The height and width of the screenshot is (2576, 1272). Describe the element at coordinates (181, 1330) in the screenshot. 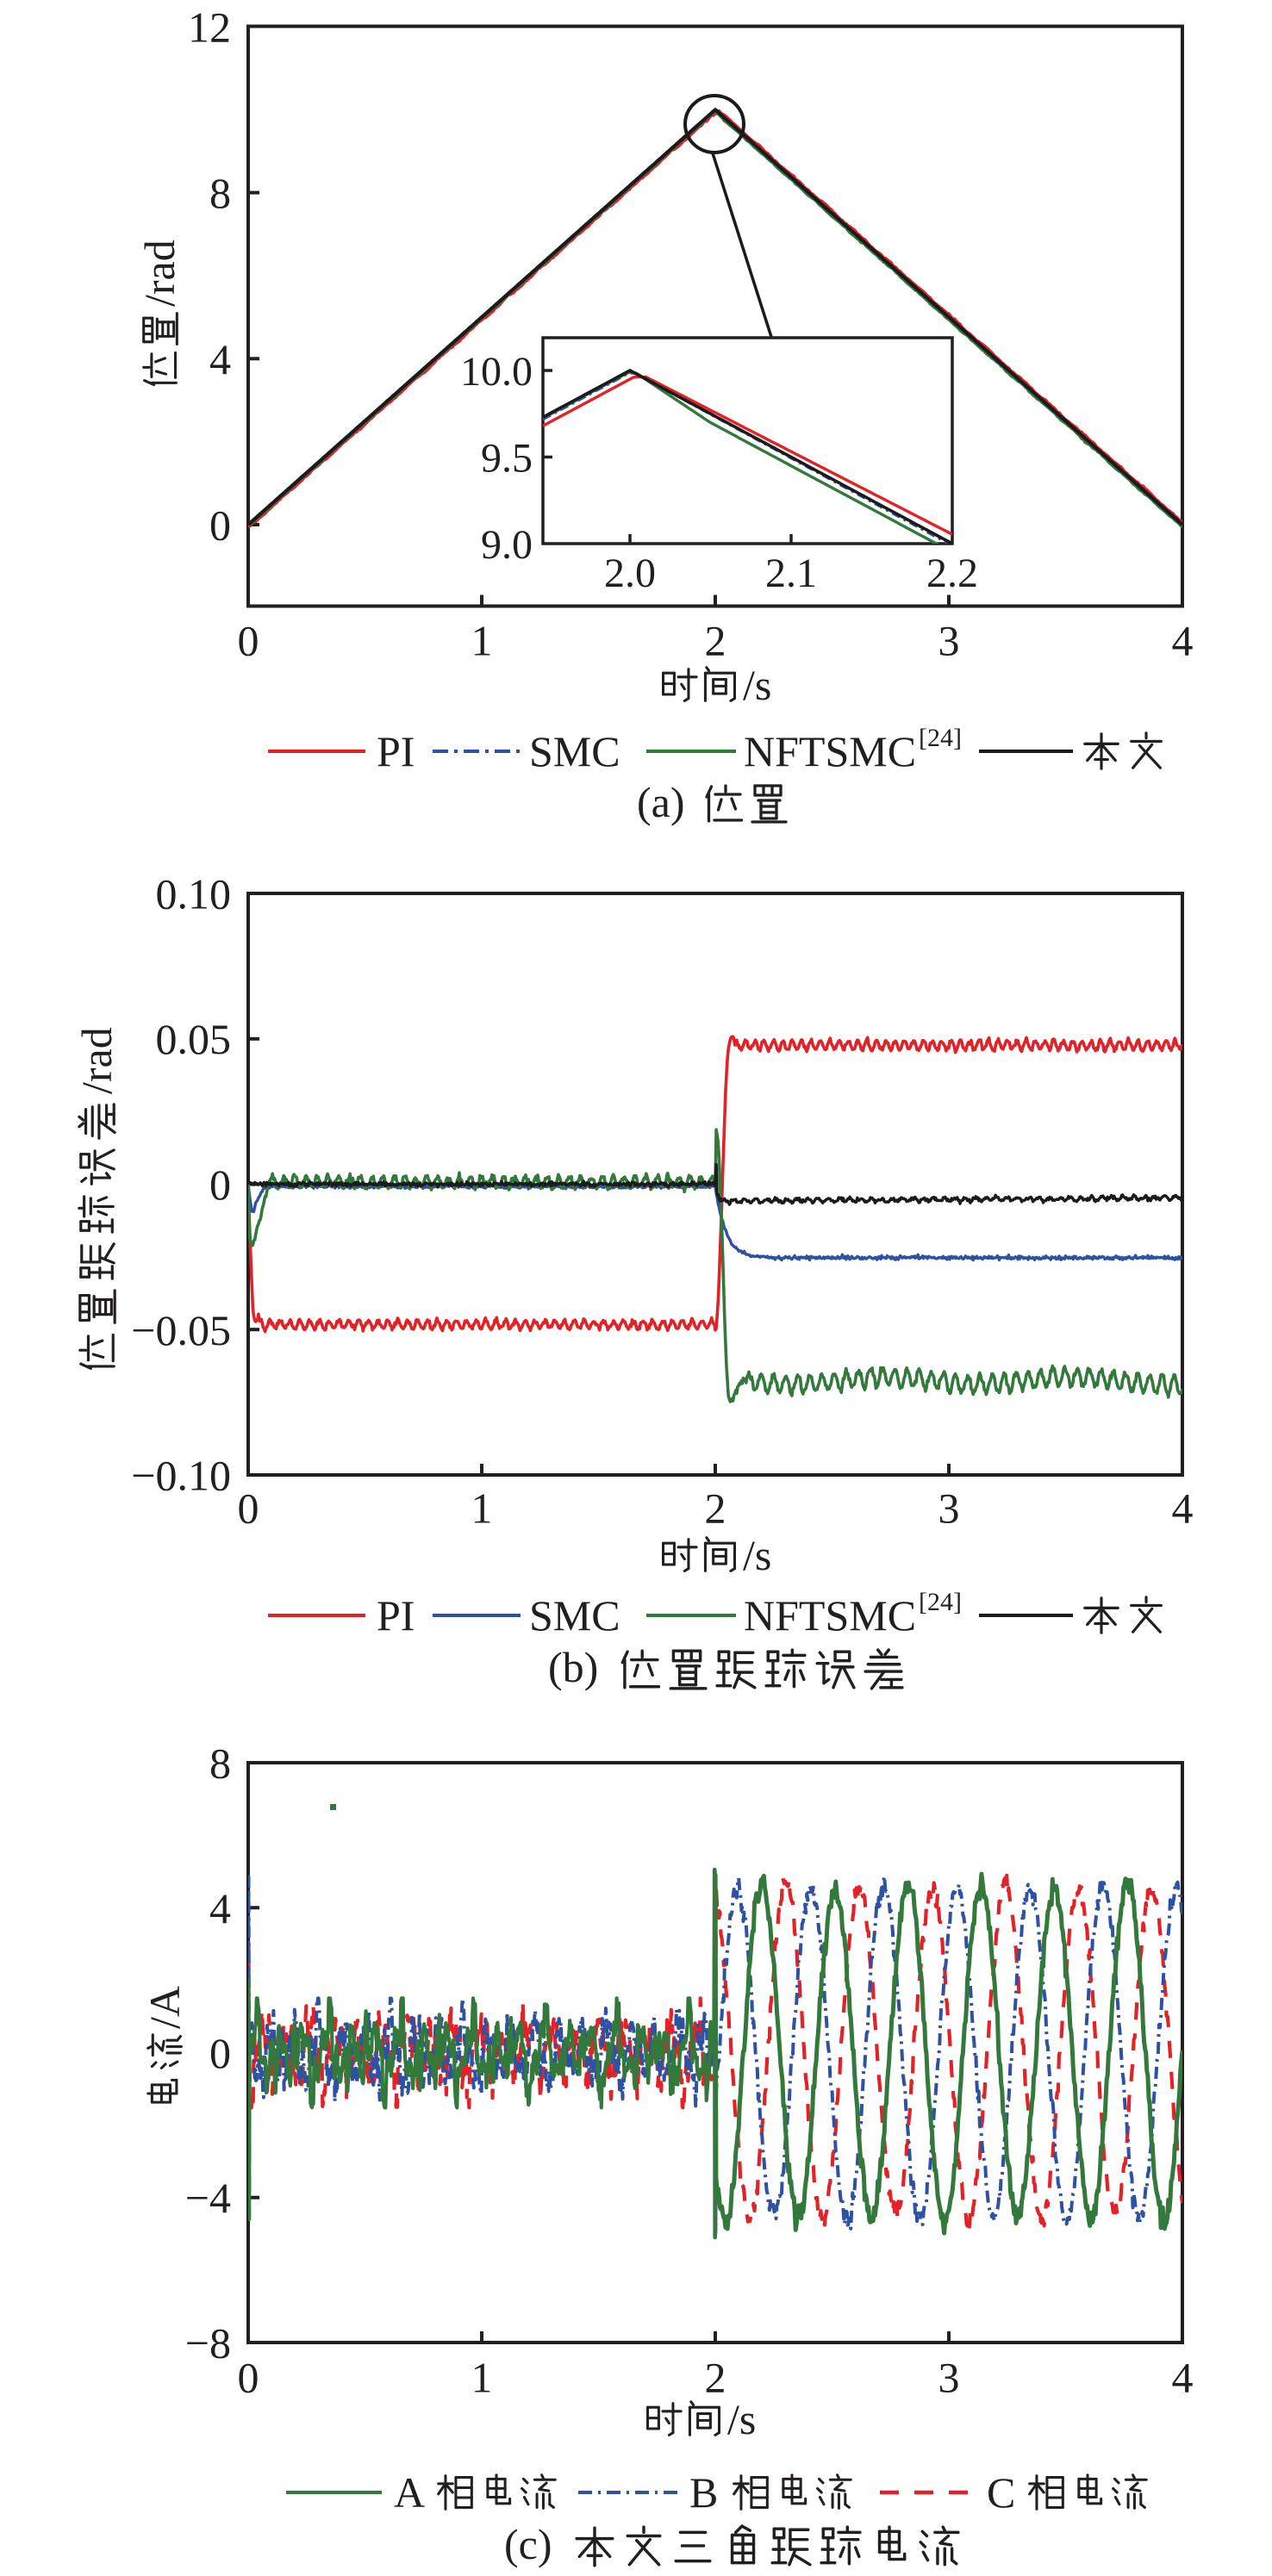

I see `svg-text: −0.05` at that location.